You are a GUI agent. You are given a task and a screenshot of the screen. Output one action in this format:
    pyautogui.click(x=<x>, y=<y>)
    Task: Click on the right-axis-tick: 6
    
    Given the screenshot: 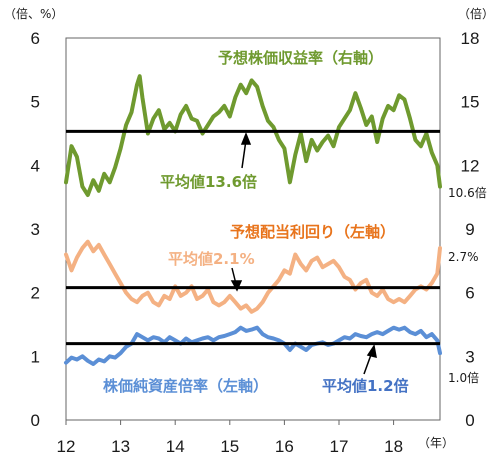 What is the action you would take?
    pyautogui.click(x=469, y=293)
    